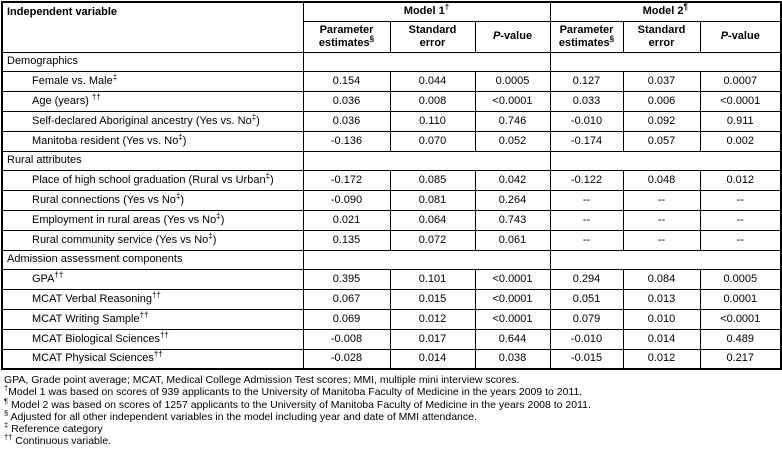 The image size is (782, 451). I want to click on value-cell: 0.061, so click(512, 240).